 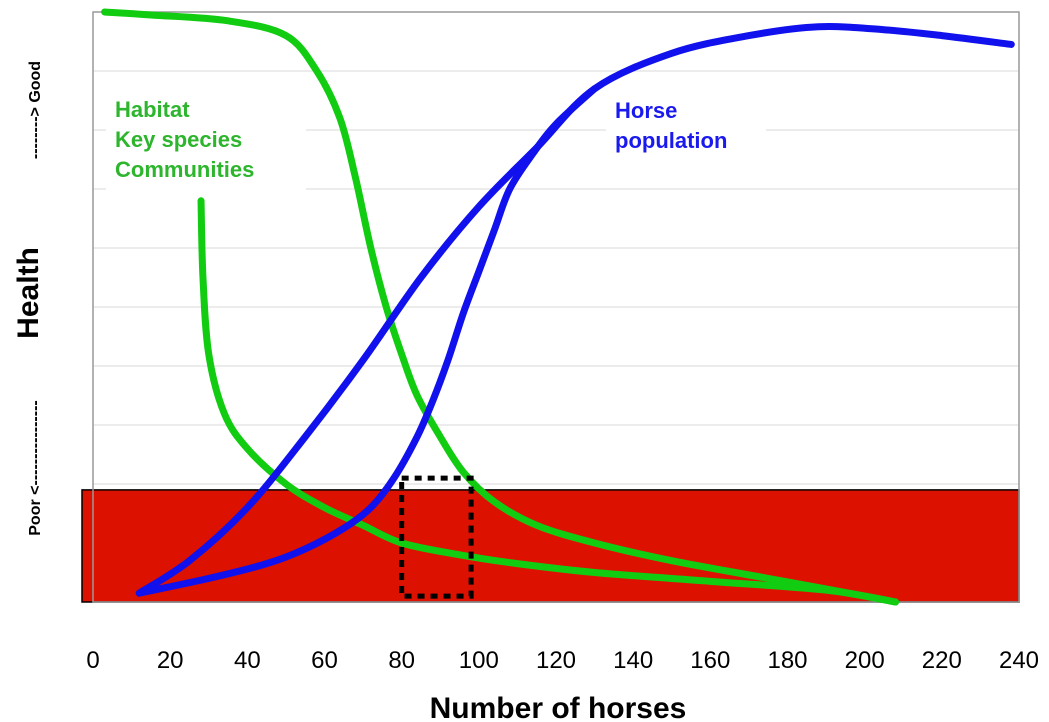 I want to click on x-tick-label: 40, so click(x=247, y=660).